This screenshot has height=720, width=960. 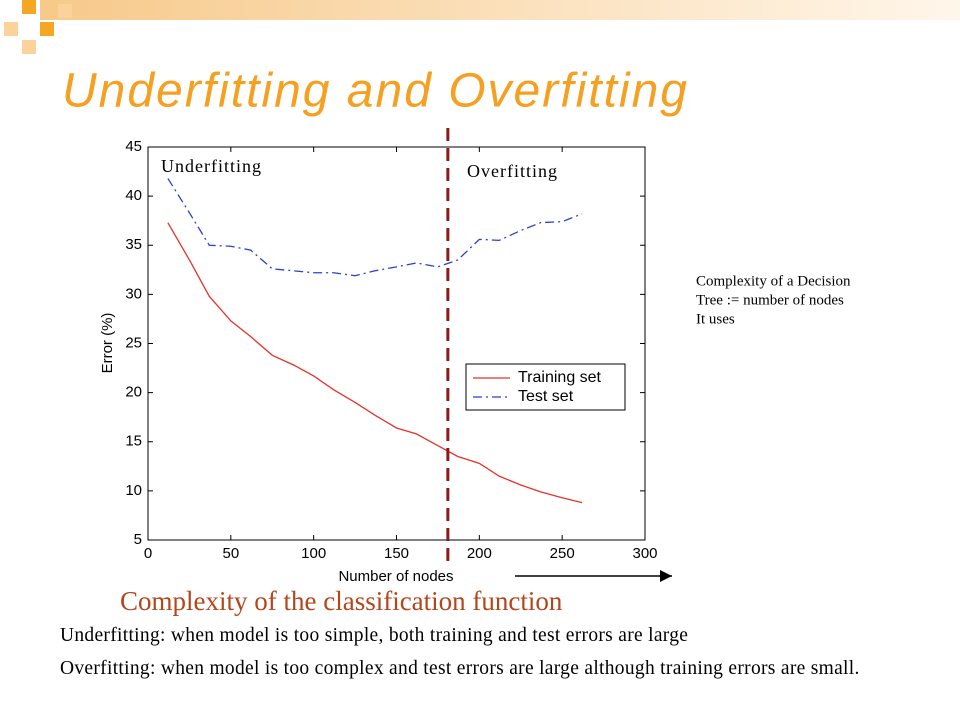 What do you see at coordinates (479, 553) in the screenshot?
I see `x-tick-label: 200` at bounding box center [479, 553].